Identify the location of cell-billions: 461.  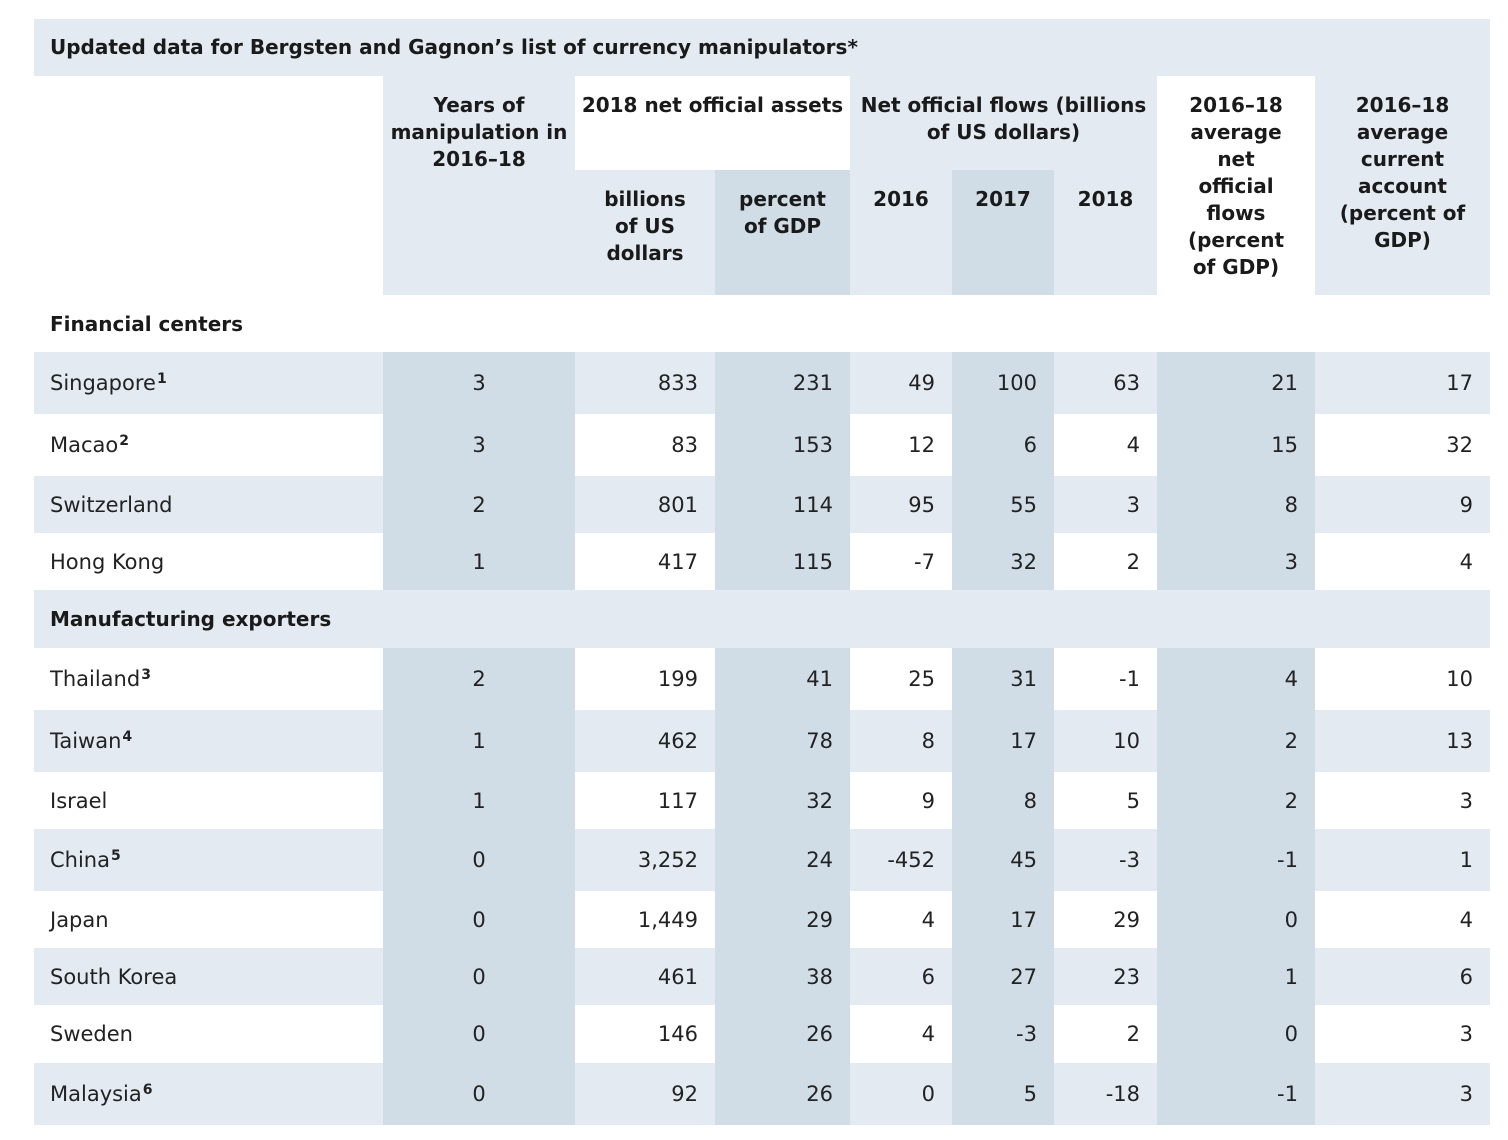
(645, 976).